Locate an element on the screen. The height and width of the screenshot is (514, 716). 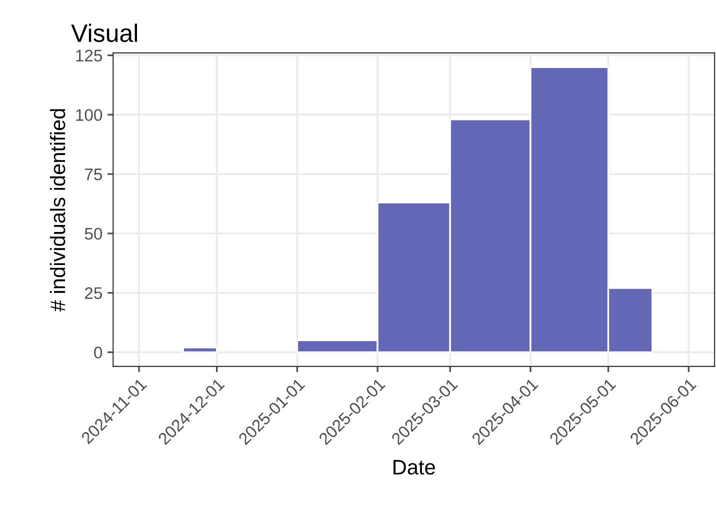
x-axis-title: Date is located at coordinates (414, 467).